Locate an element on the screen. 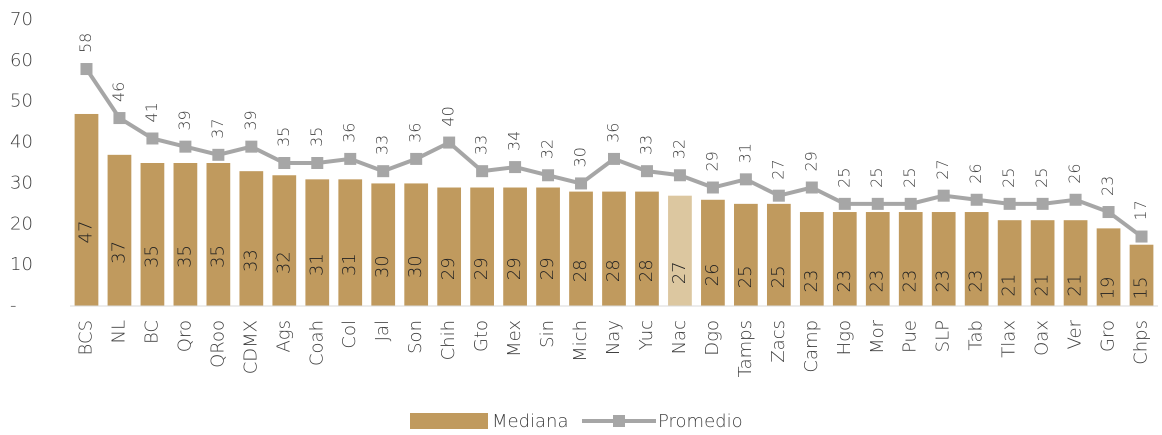 The height and width of the screenshot is (435, 1162). x-tick-label: Tab is located at coordinates (976, 335).